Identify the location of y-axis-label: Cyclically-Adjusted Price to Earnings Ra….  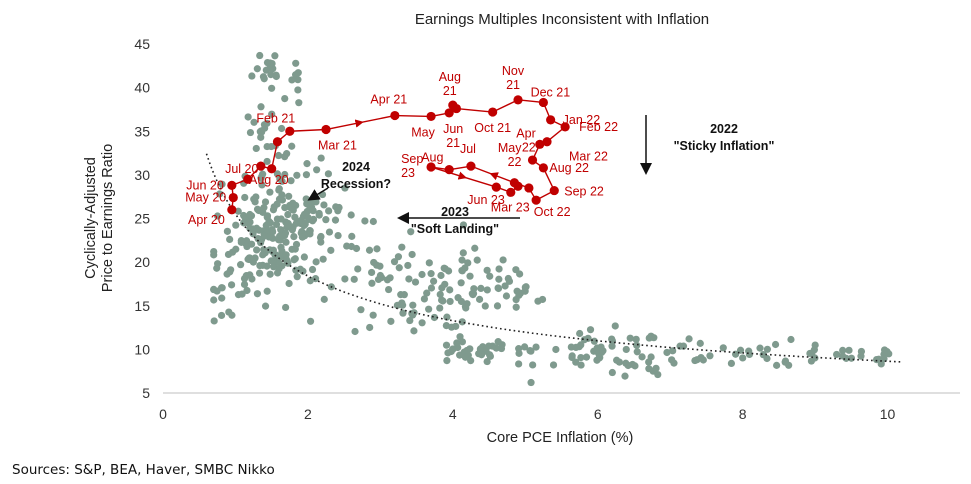
(99, 218).